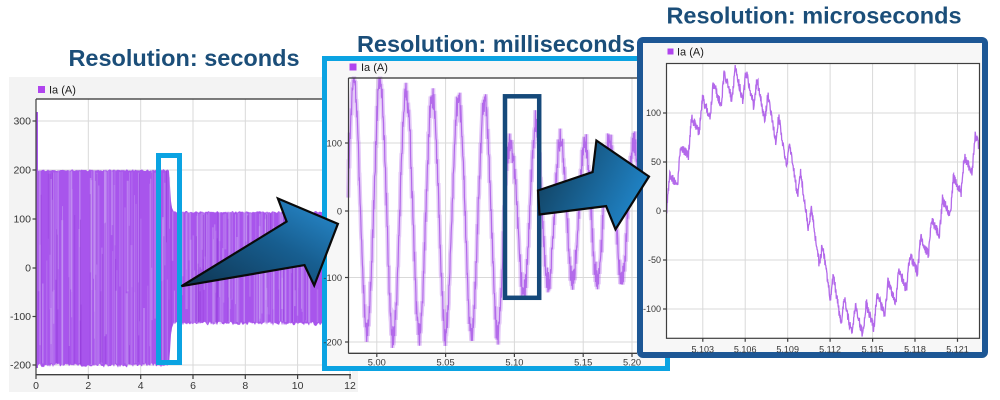 The width and height of the screenshot is (1000, 400). I want to click on svg-text: 5.00, so click(377, 363).